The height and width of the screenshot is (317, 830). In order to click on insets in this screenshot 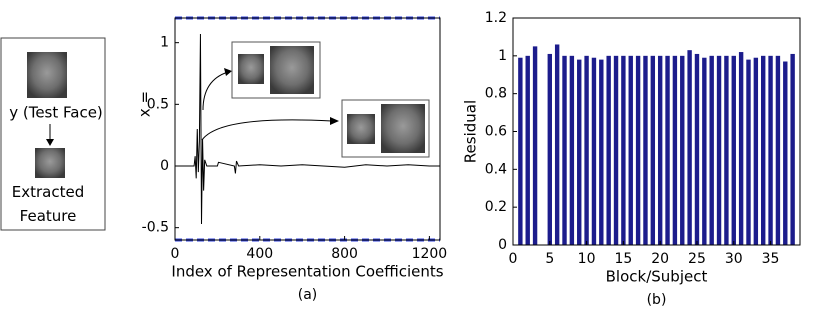, I will do `click(315, 99)`.